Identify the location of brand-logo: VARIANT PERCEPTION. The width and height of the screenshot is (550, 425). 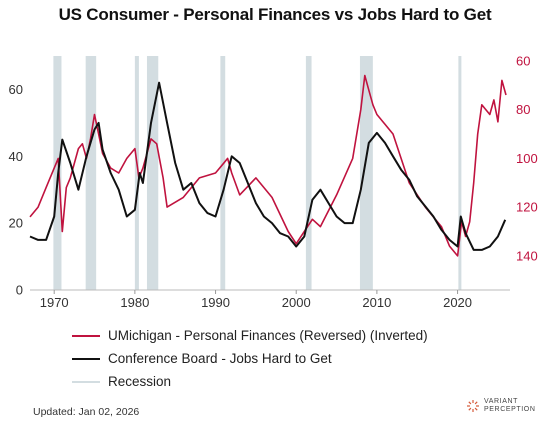
(501, 406).